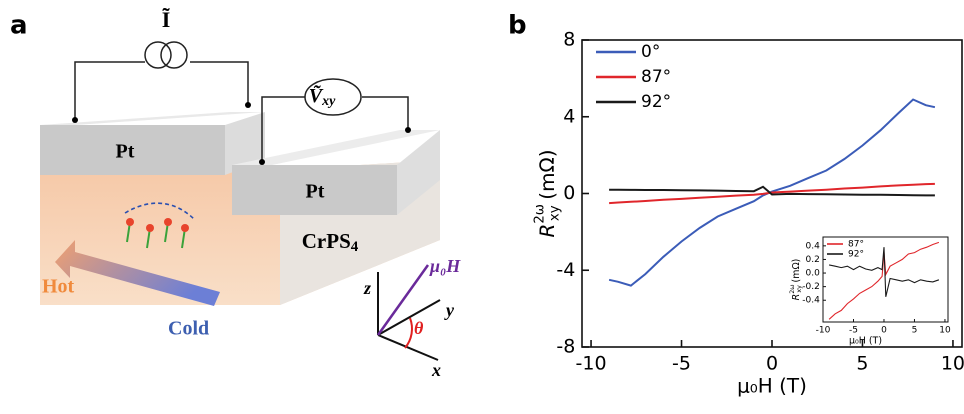 The image size is (964, 414). What do you see at coordinates (326, 241) in the screenshot?
I see `sample-name: CrPS` at bounding box center [326, 241].